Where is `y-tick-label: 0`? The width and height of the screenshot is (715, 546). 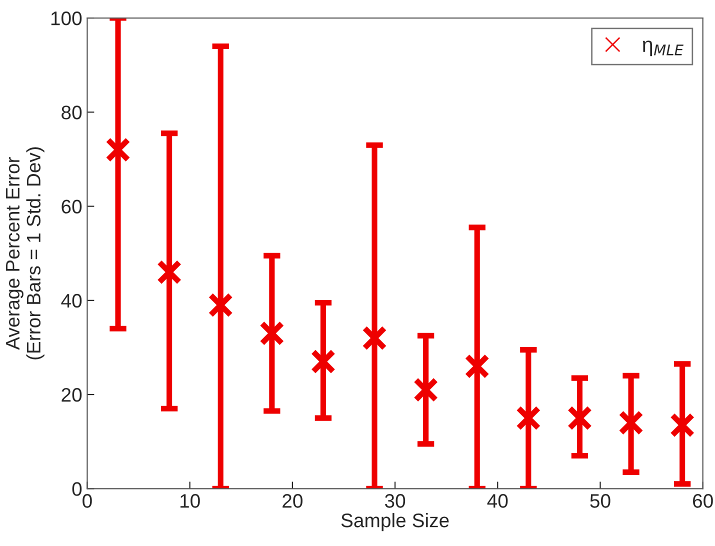
y-tick-label: 0 is located at coordinates (77, 489).